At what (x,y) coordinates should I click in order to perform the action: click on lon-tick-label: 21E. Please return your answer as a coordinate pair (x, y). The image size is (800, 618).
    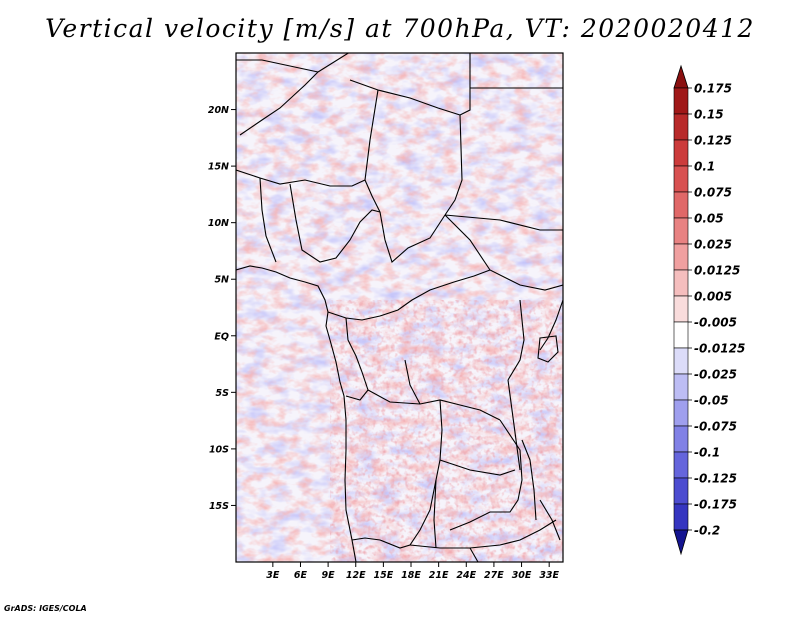
    Looking at the image, I should click on (439, 575).